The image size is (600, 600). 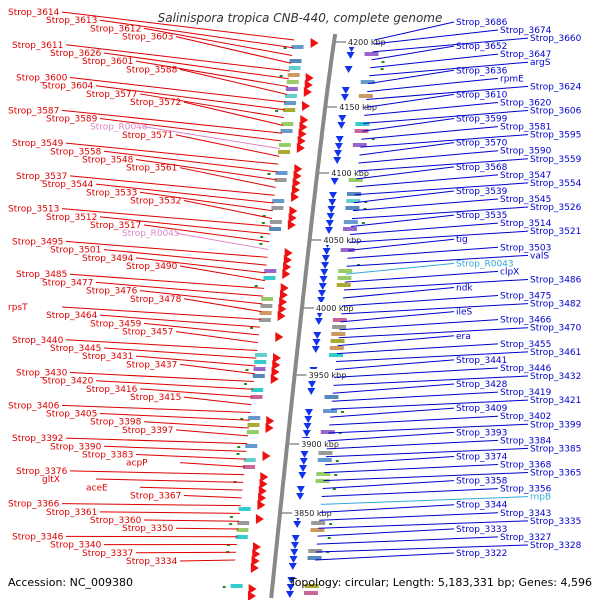 What do you see at coordinates (525, 345) in the screenshot?
I see `right-gene-label: Strop_3455` at bounding box center [525, 345].